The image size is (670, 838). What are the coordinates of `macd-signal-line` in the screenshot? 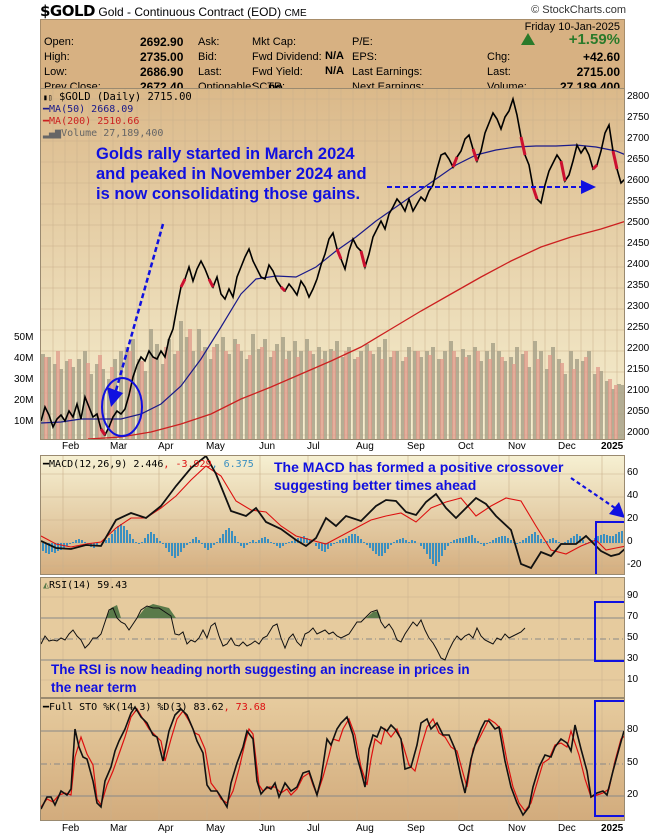 It's located at (332, 510).